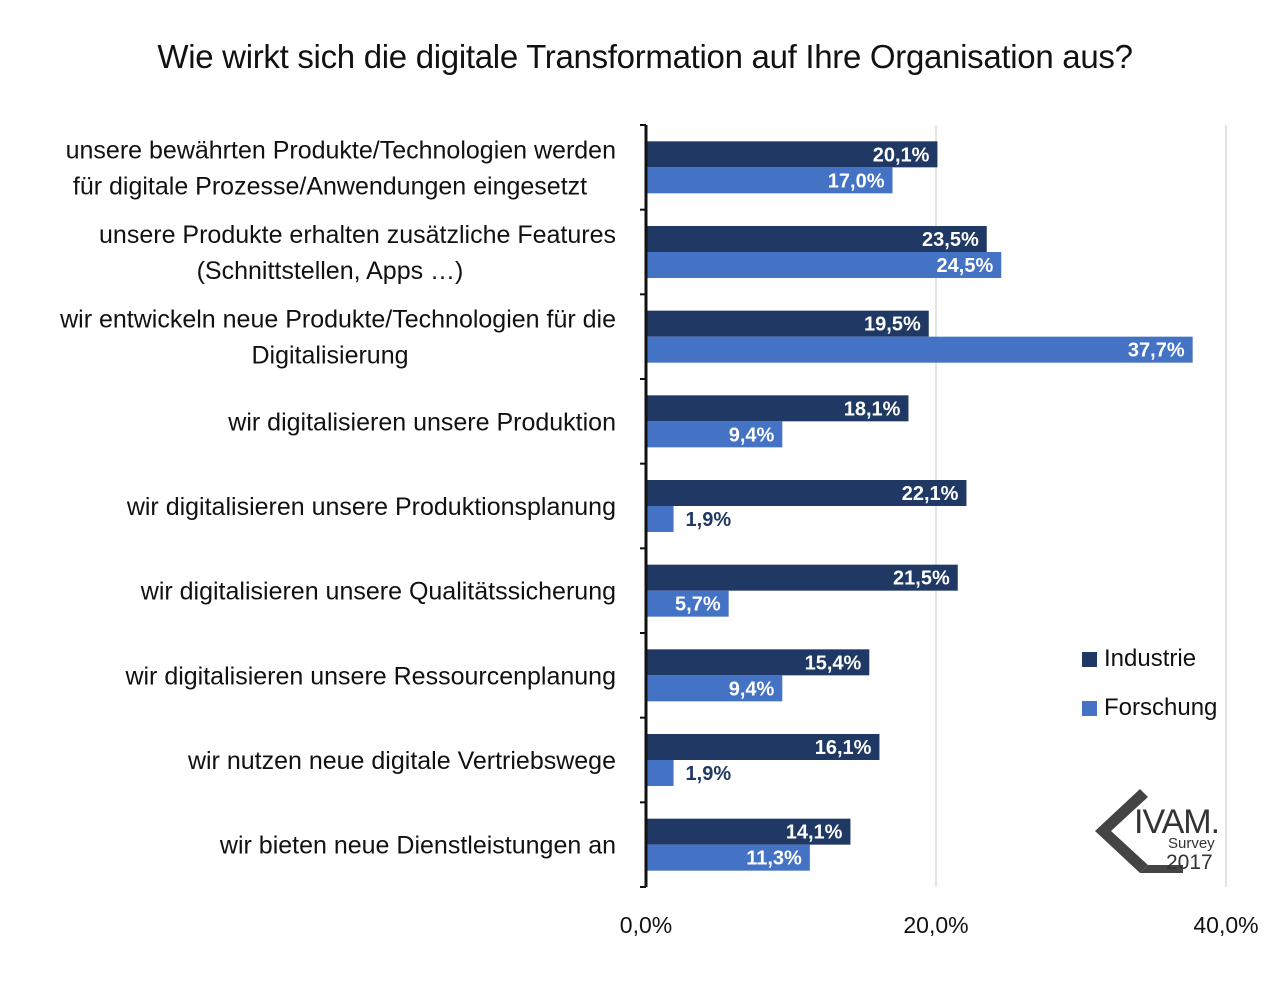 This screenshot has height=982, width=1280. I want to click on data-label: 15,4%, so click(833, 663).